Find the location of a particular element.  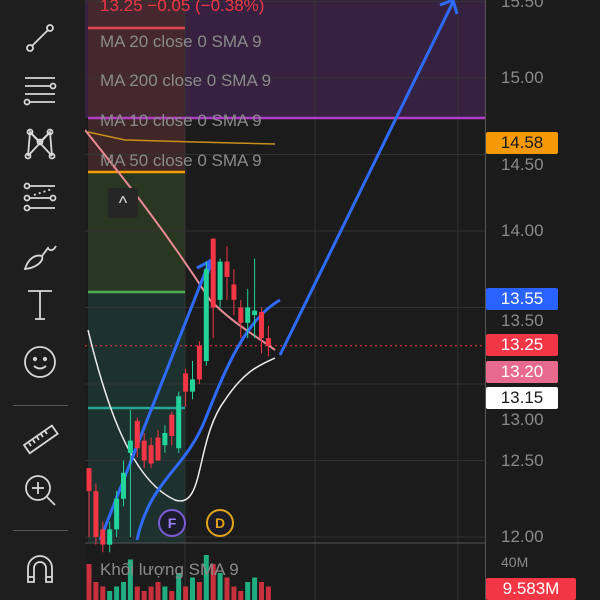

price-badge: 13.15 is located at coordinates (522, 398).